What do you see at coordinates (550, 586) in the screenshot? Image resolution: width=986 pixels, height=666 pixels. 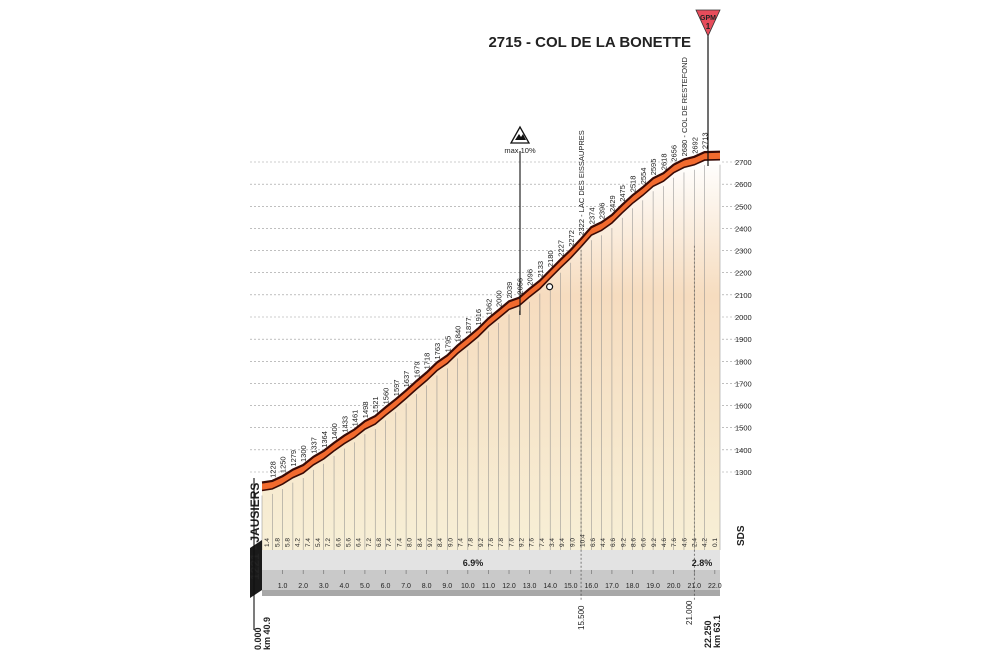 I see `x-tick-label: 14.0` at bounding box center [550, 586].